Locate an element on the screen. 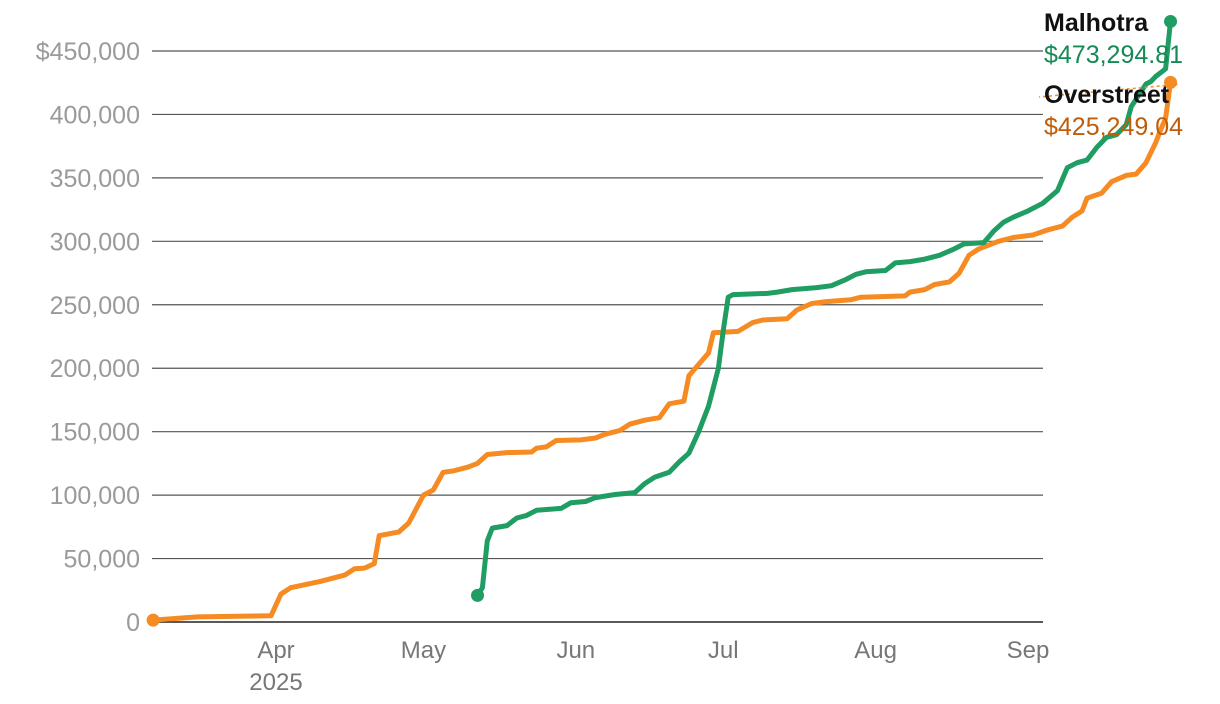 Image resolution: width=1220 pixels, height=704 pixels. x-tick-year-label: 2025 is located at coordinates (275, 682).